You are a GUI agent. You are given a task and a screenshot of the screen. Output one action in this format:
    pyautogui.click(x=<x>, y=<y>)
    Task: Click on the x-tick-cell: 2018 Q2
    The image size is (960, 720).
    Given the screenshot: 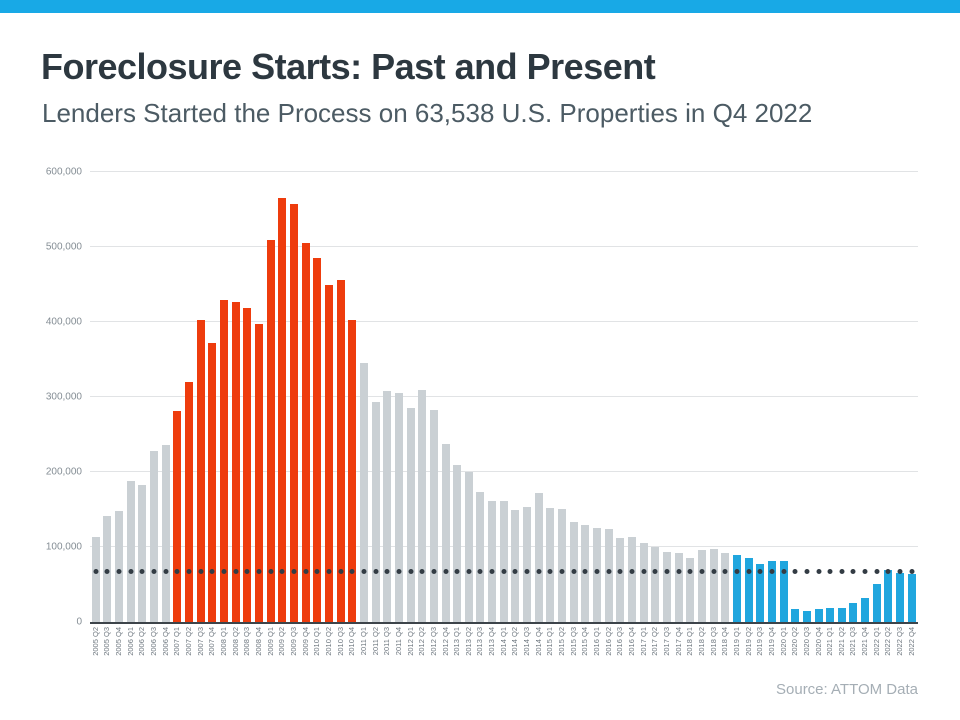 What is the action you would take?
    pyautogui.click(x=702, y=651)
    